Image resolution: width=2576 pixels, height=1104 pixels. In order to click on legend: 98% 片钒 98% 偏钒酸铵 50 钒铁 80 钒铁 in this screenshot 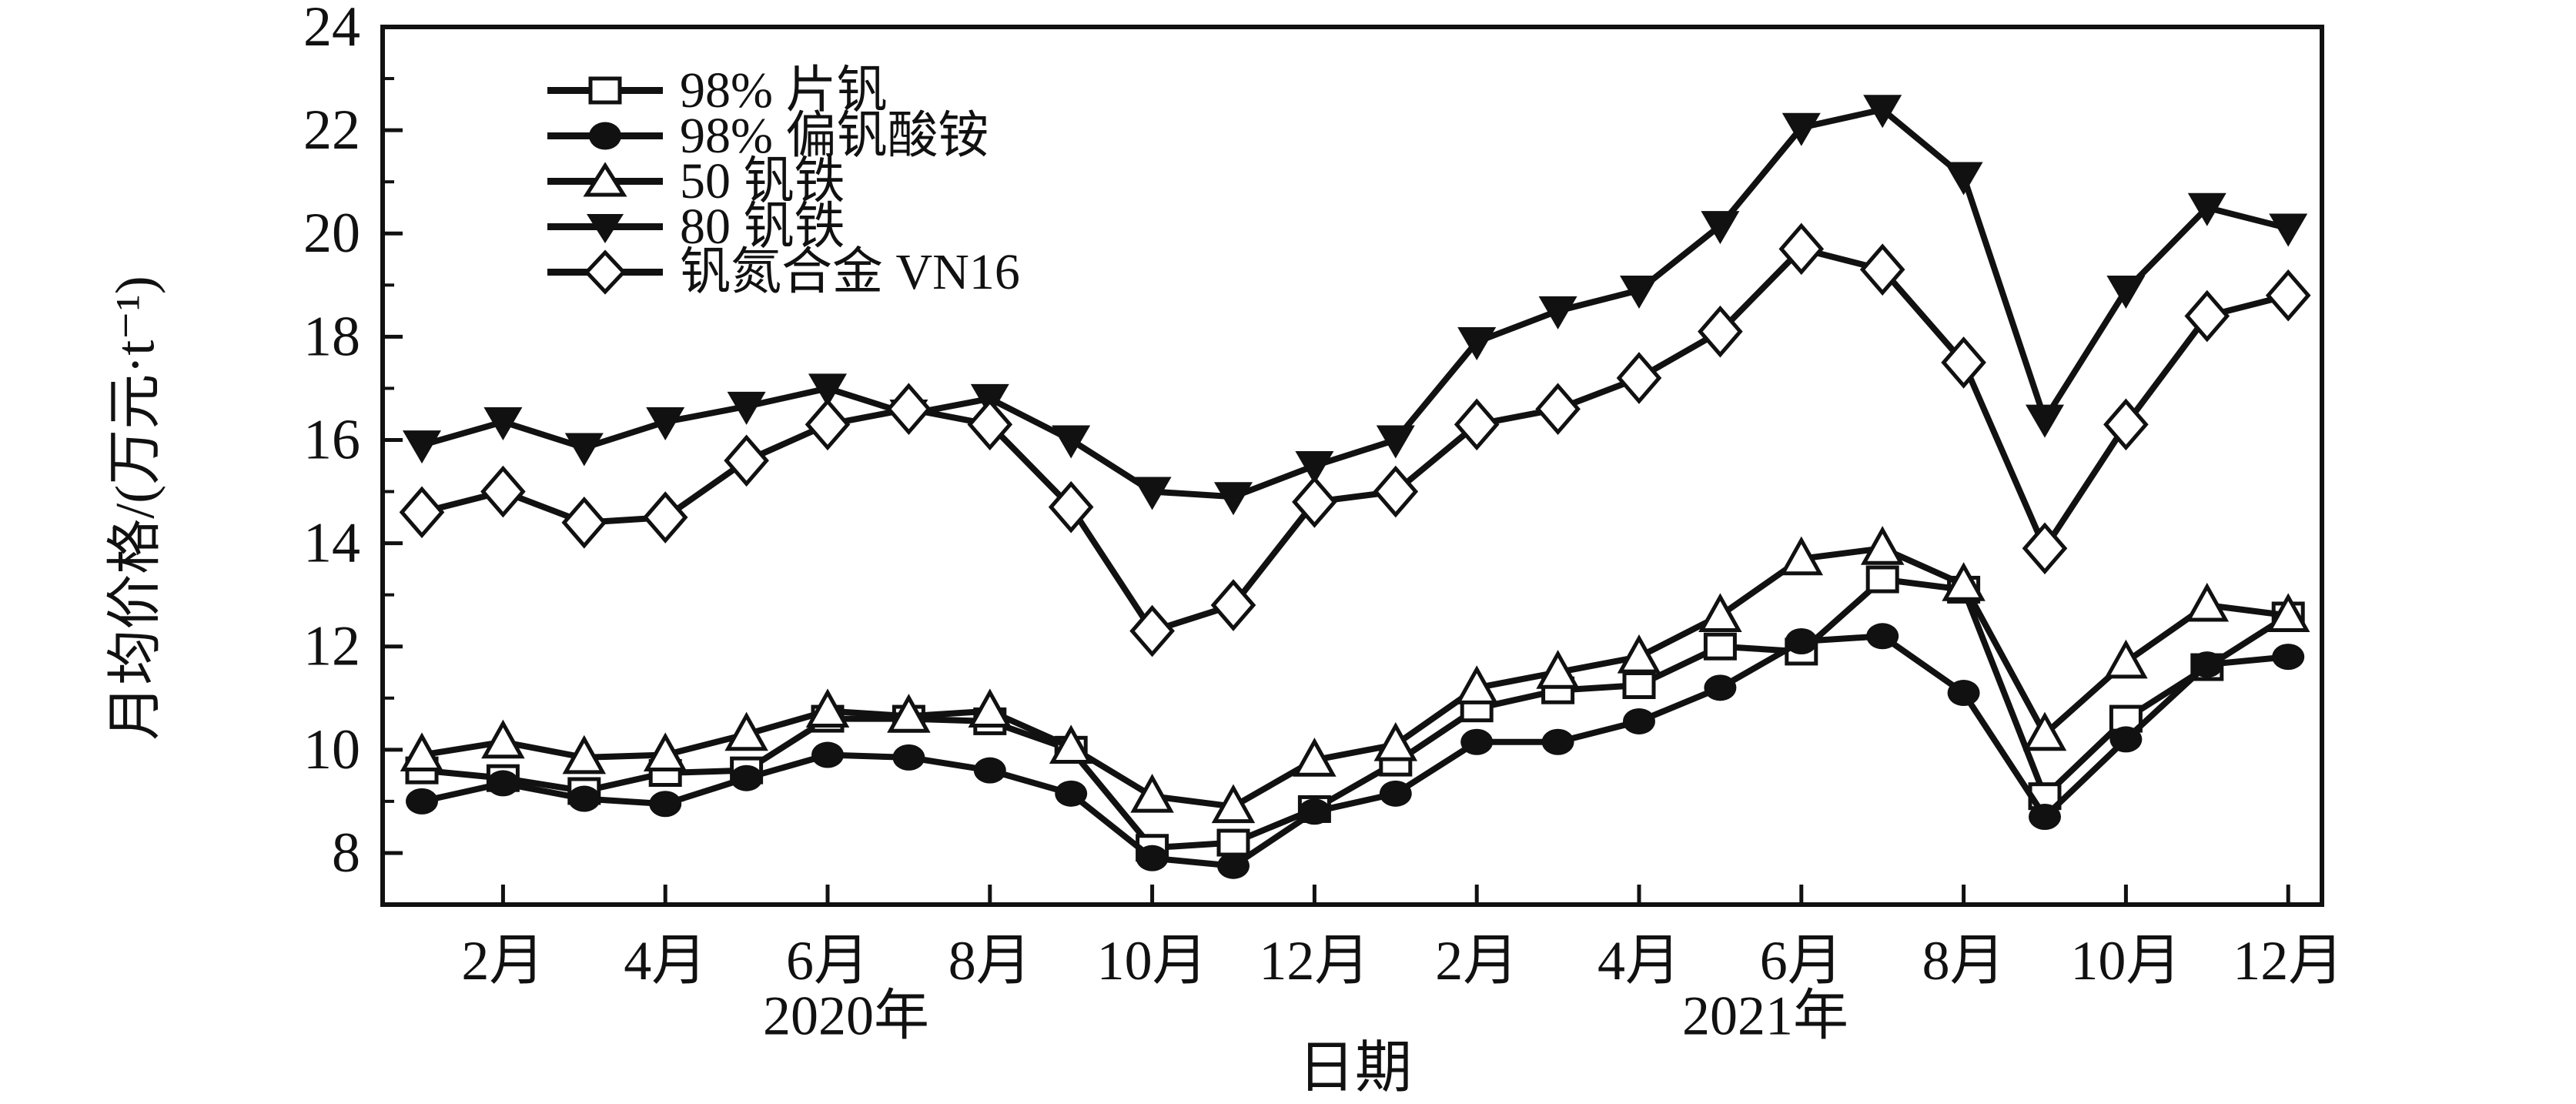, I will do `click(784, 180)`.